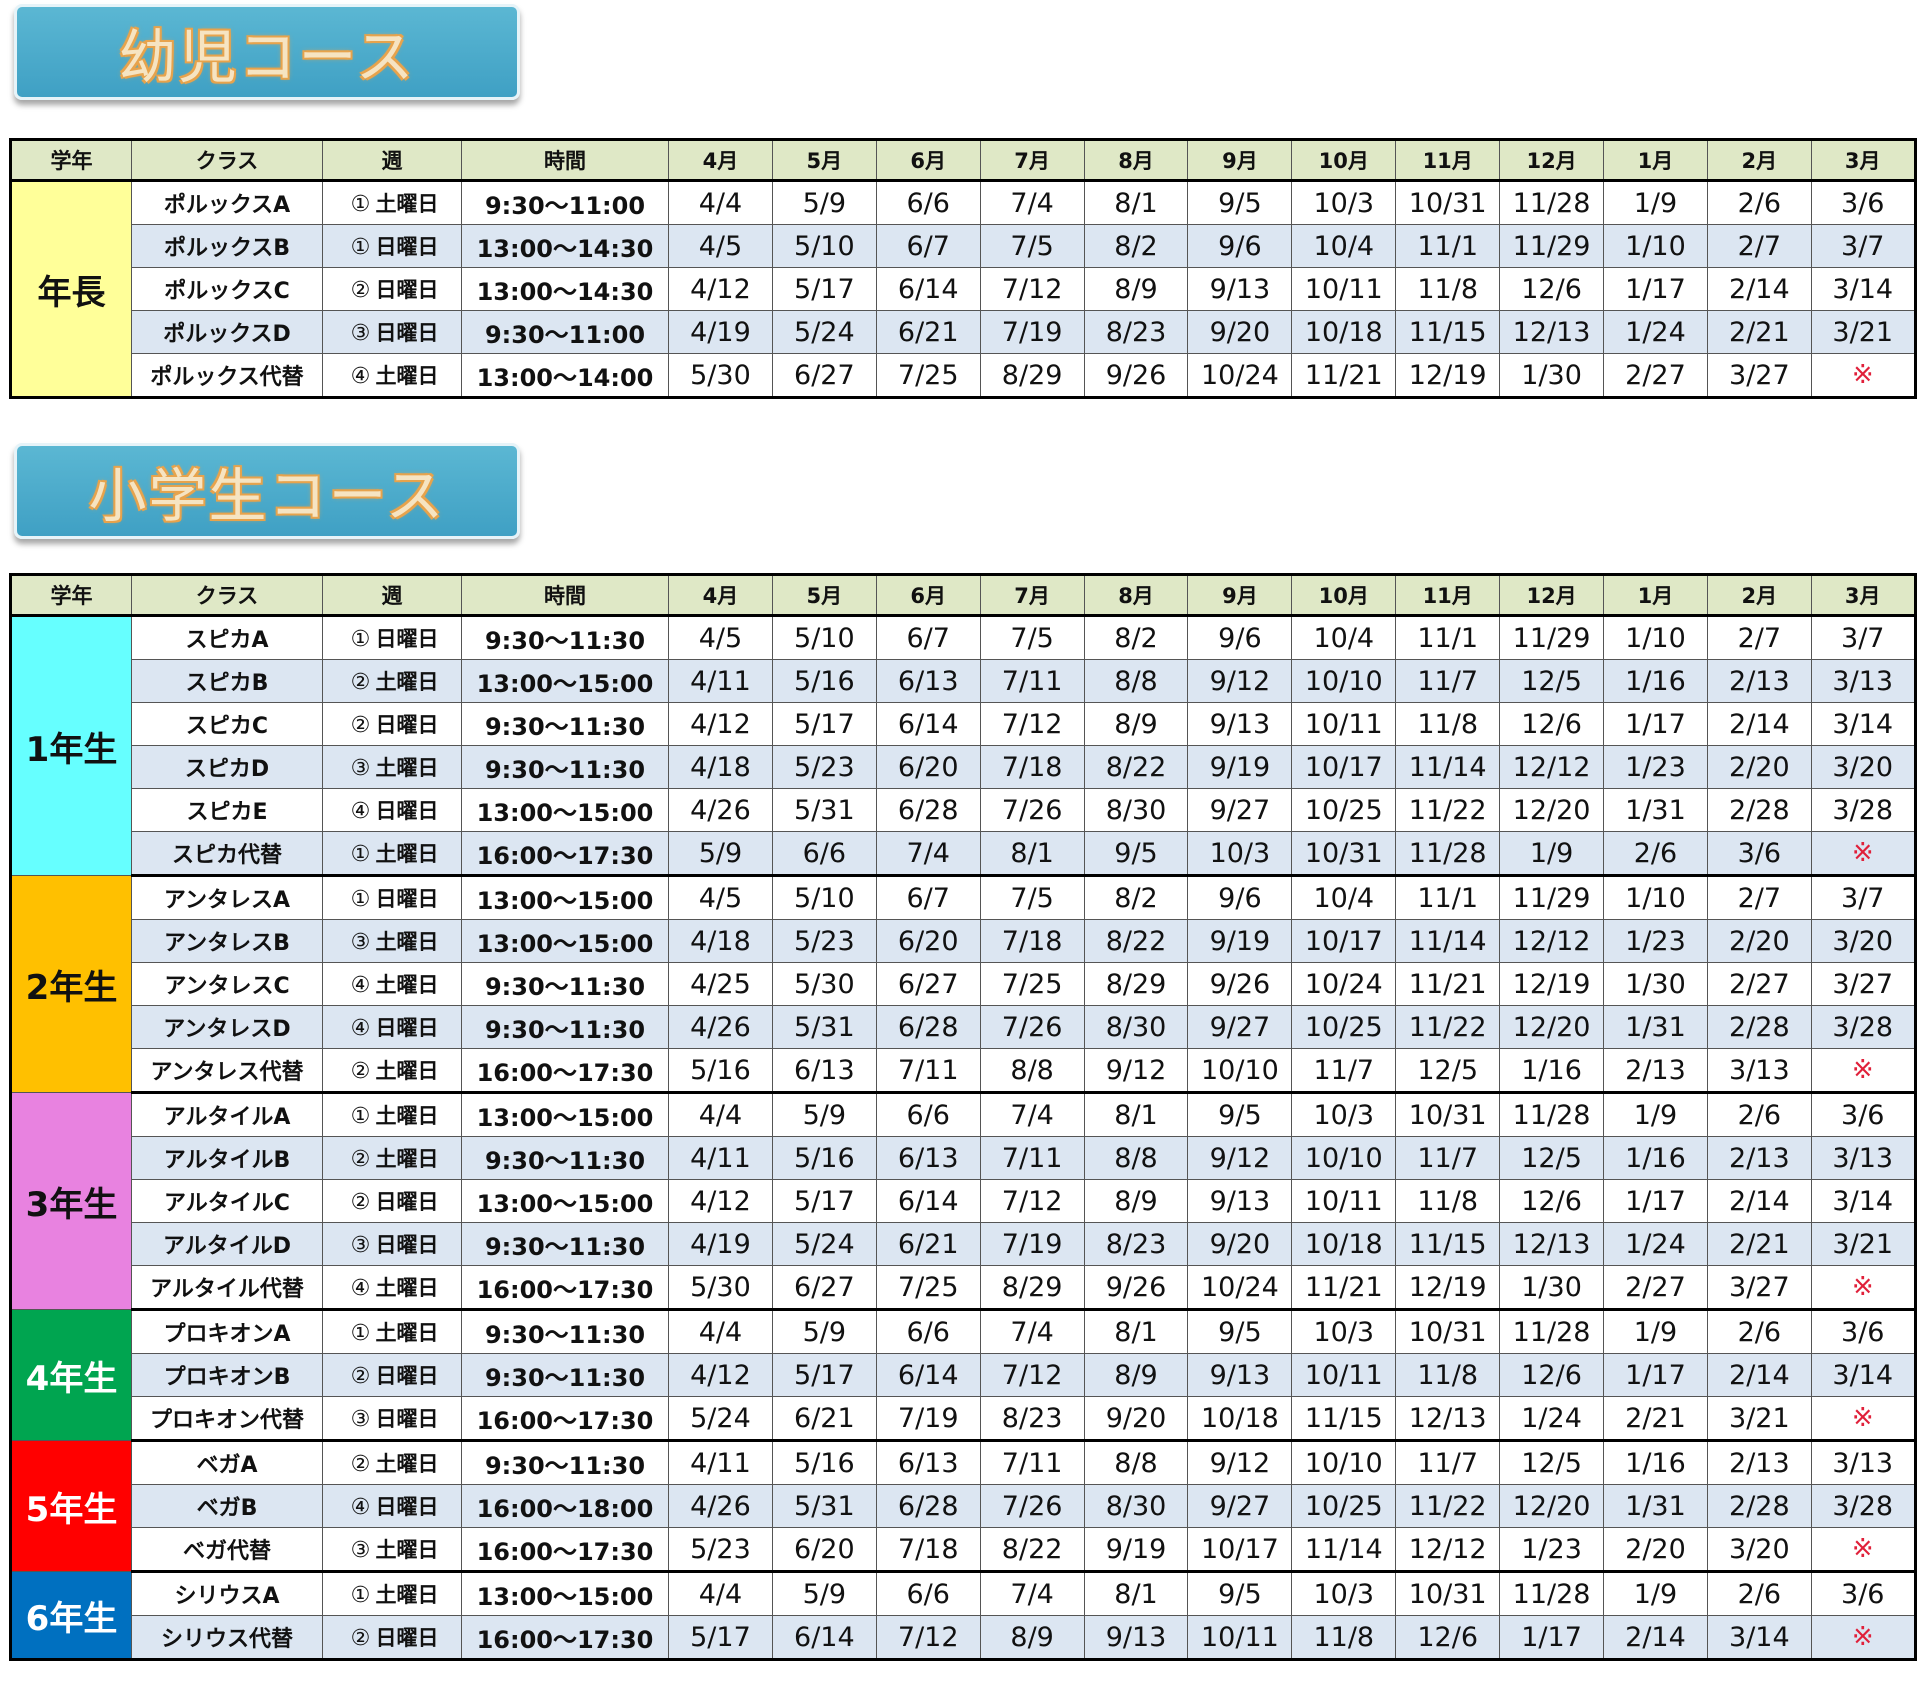  Describe the element at coordinates (1655, 160) in the screenshot. I see `column-header: 1月` at that location.